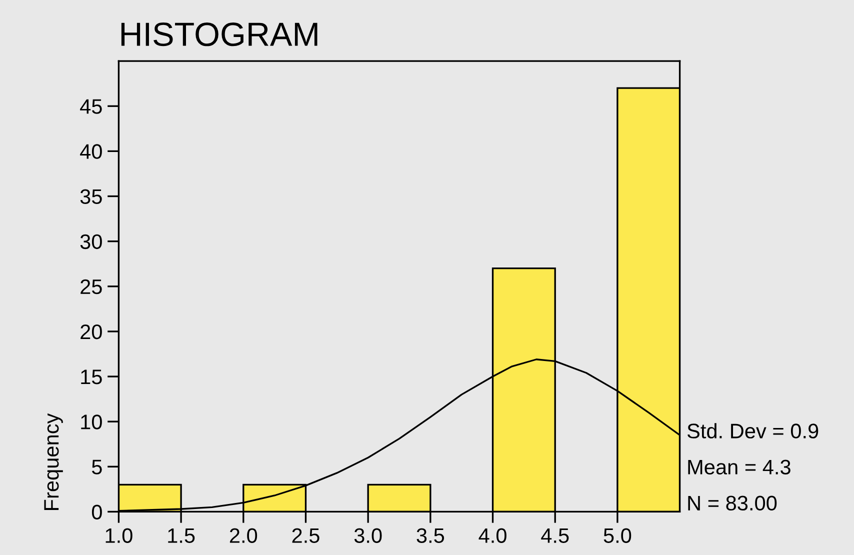 Image resolution: width=854 pixels, height=555 pixels. What do you see at coordinates (91, 242) in the screenshot?
I see `y-tick-label: 30` at bounding box center [91, 242].